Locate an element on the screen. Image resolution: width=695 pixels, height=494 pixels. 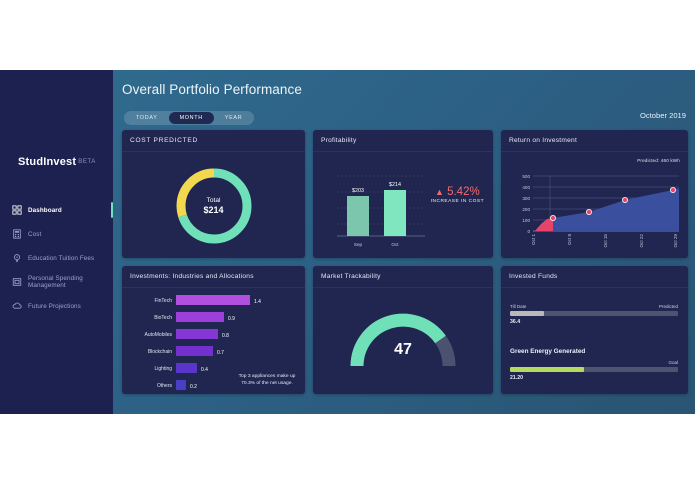
date-label: October 2019 is located at coordinates (662, 115).